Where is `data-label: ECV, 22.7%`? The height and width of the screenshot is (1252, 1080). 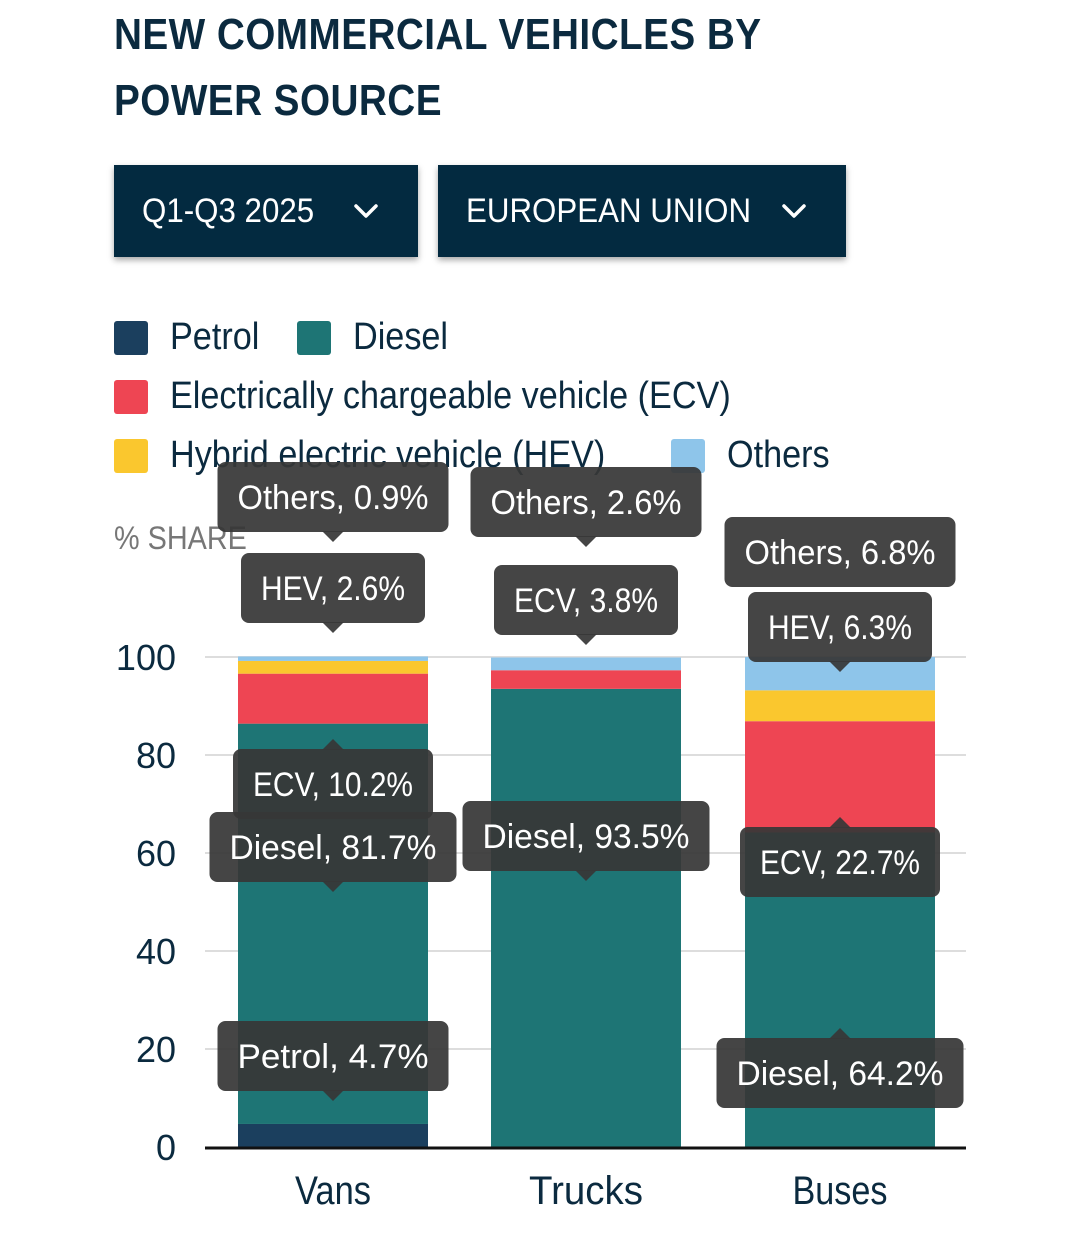 data-label: ECV, 22.7% is located at coordinates (840, 857).